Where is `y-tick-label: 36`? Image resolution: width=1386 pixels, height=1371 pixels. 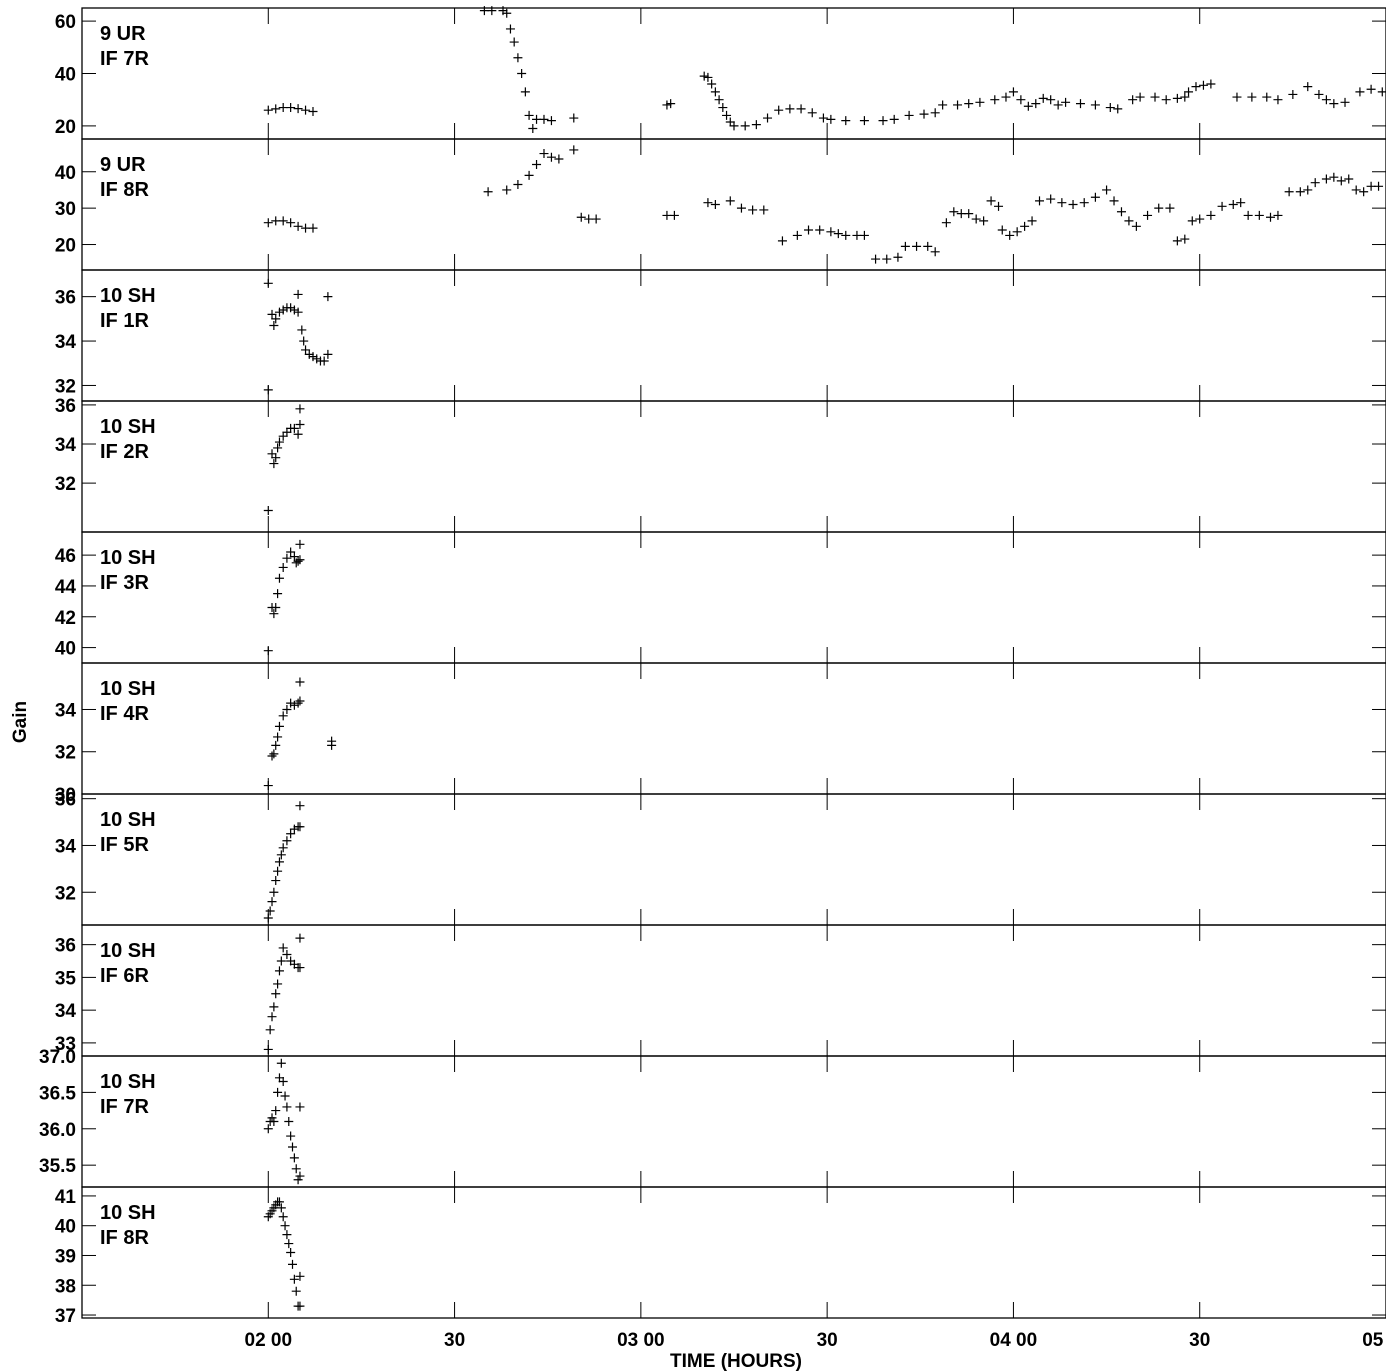
y-tick-label: 36 is located at coordinates (65, 406).